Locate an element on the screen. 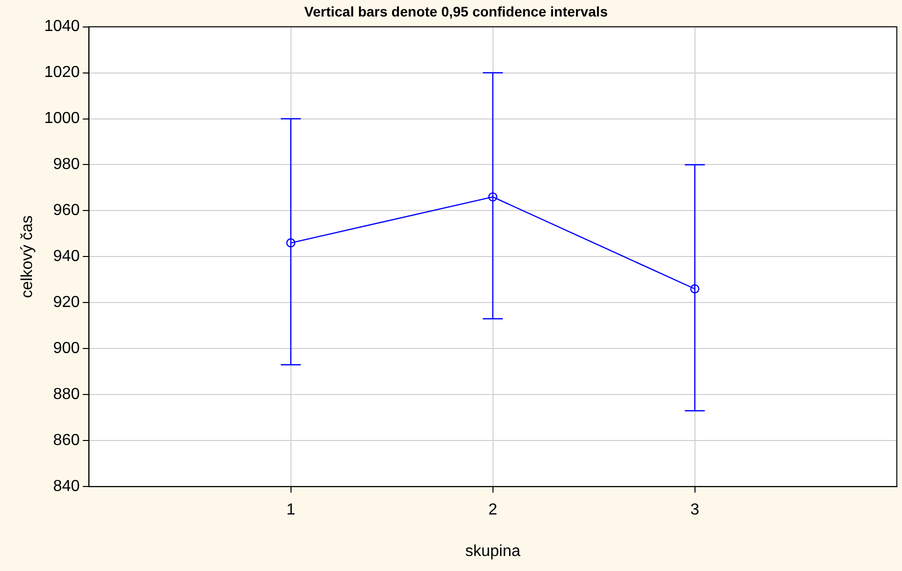 This screenshot has height=571, width=902. chart-title: Vertical bars denote 0,95 confidence intervals is located at coordinates (456, 11).